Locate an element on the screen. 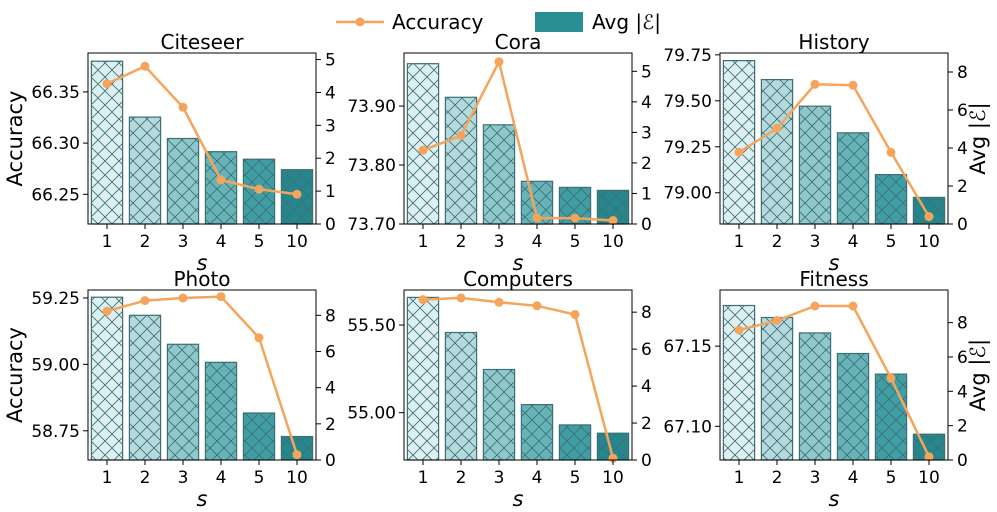 The height and width of the screenshot is (512, 997). legend-edges-swatch is located at coordinates (559, 22).